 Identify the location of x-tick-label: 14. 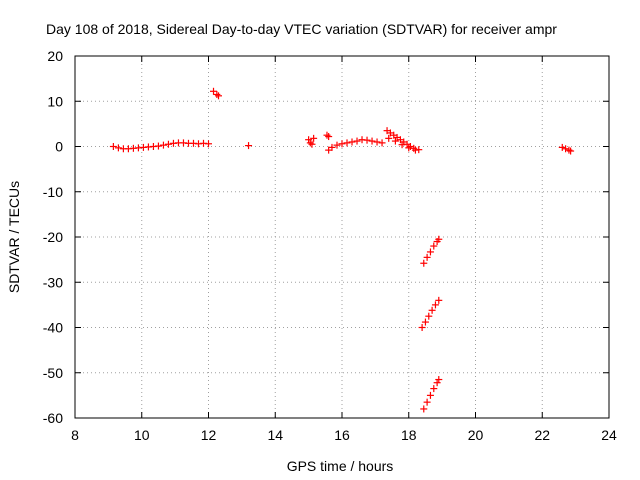
(275, 435).